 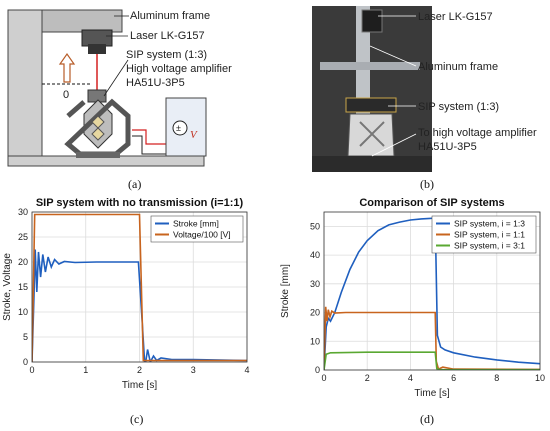 I want to click on voltage-source-icon, so click(x=180, y=128).